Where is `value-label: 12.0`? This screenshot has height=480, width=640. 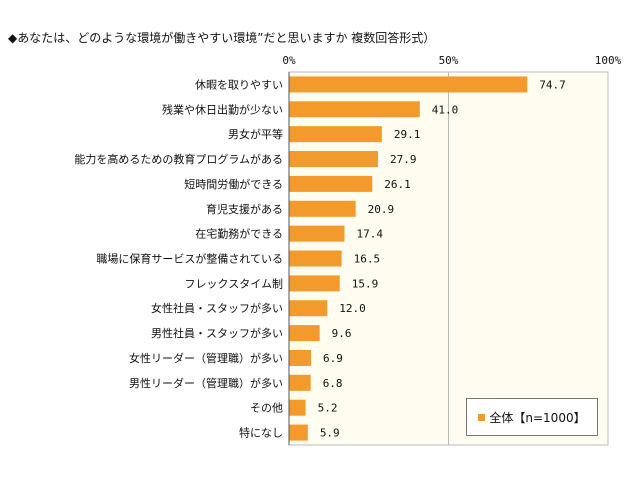
value-label: 12.0 is located at coordinates (352, 308).